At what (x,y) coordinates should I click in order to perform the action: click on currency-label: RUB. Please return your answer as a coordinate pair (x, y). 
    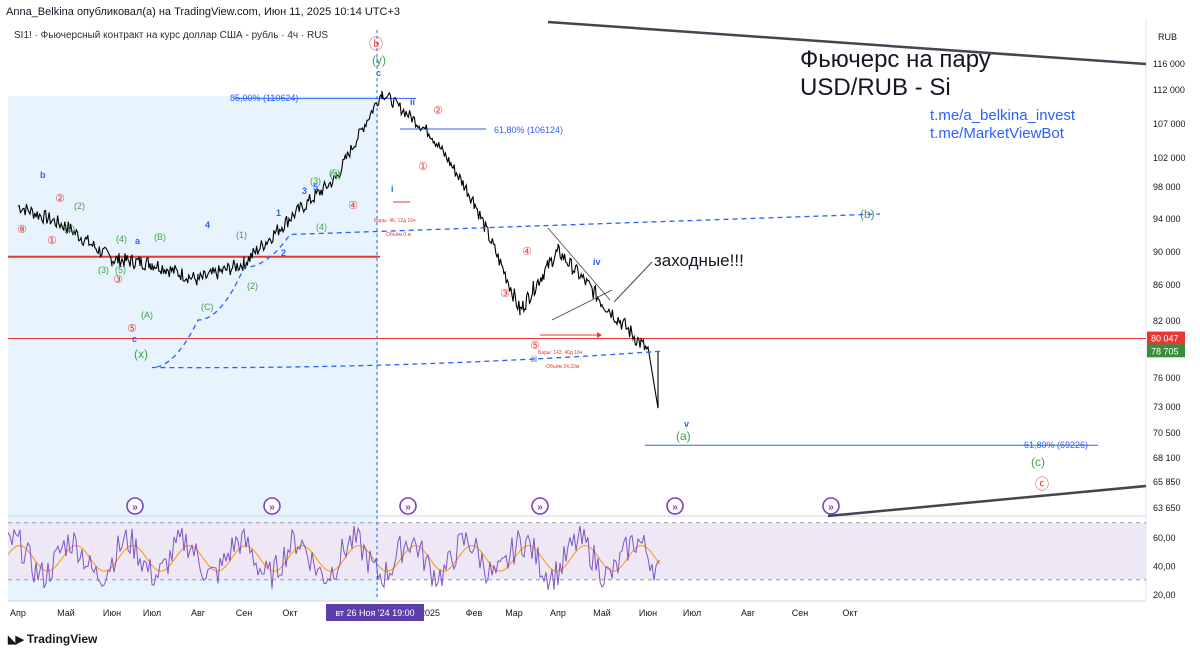
    Looking at the image, I should click on (1167, 37).